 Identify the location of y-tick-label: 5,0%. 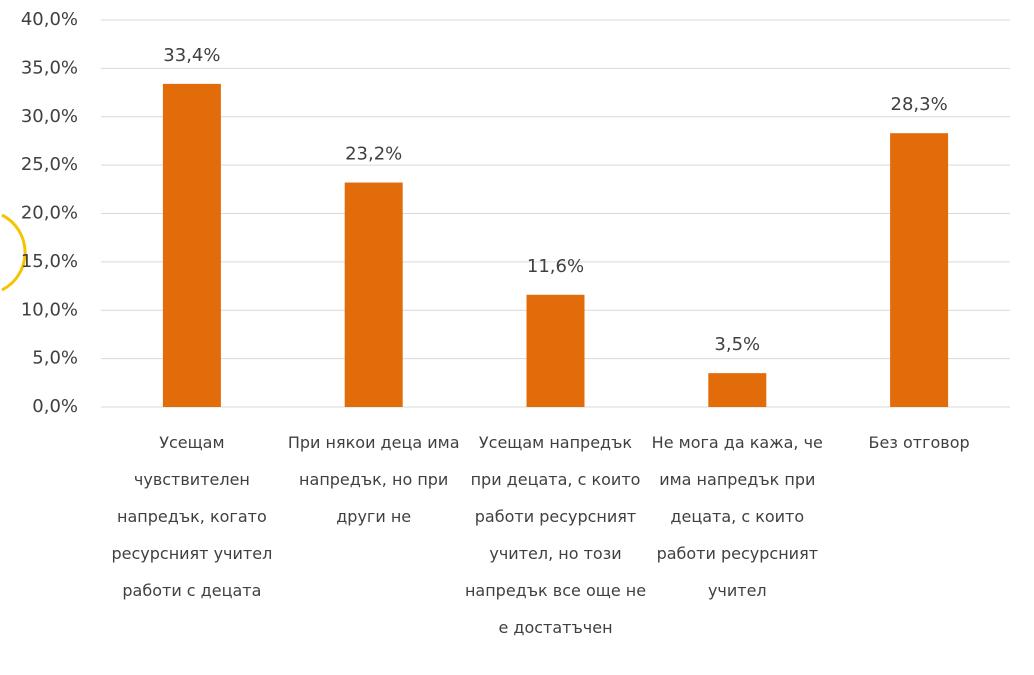
(55, 358).